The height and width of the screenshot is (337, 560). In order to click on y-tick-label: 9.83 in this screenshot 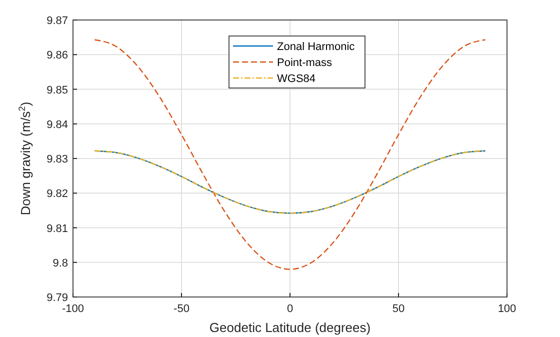, I will do `click(57, 160)`.